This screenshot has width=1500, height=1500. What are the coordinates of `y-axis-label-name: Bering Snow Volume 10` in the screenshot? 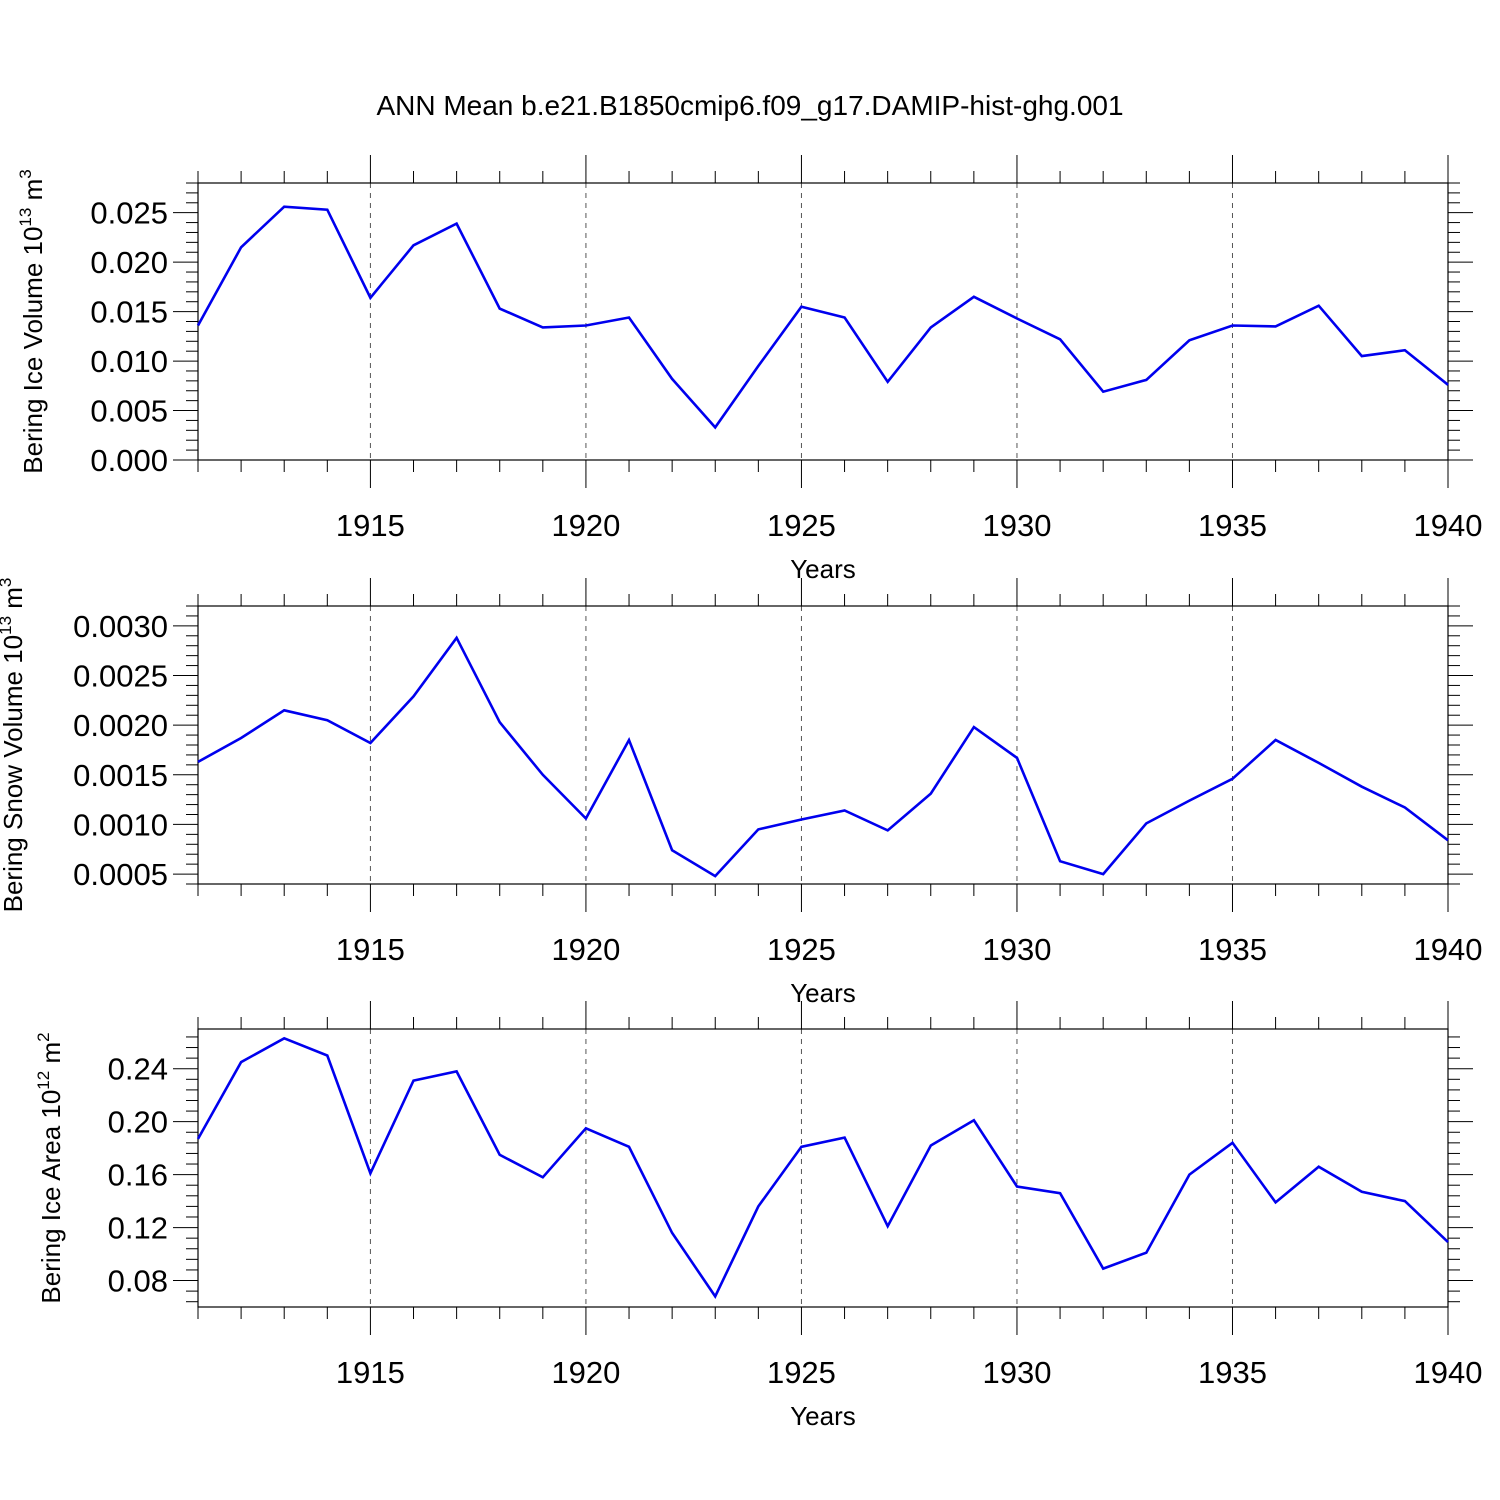 It's located at (14, 774).